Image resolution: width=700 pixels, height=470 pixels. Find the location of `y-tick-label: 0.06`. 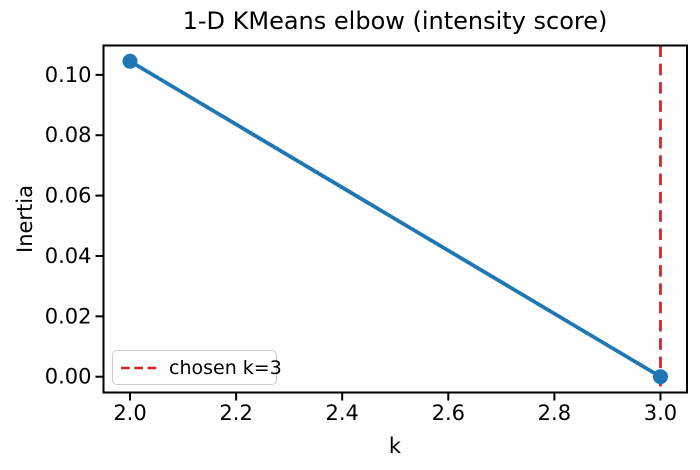

y-tick-label: 0.06 is located at coordinates (68, 196).